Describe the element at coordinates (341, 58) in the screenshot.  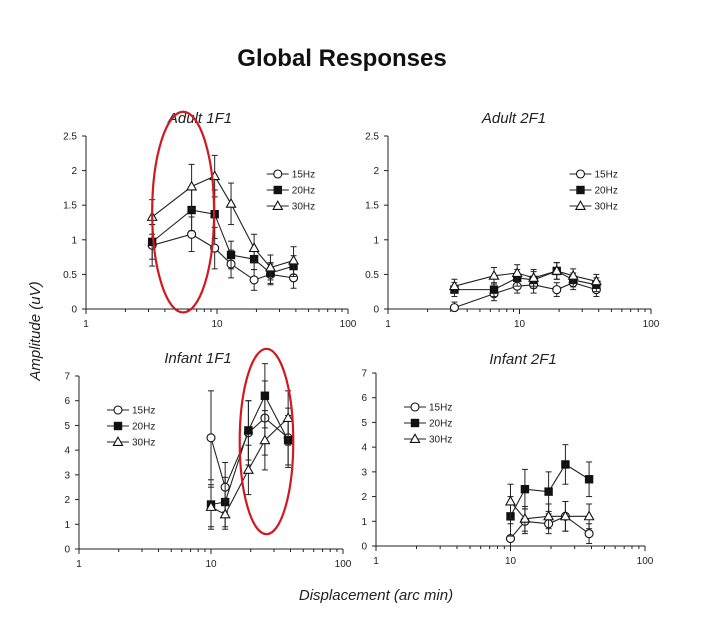
I see `figure-title: Global Responses` at that location.